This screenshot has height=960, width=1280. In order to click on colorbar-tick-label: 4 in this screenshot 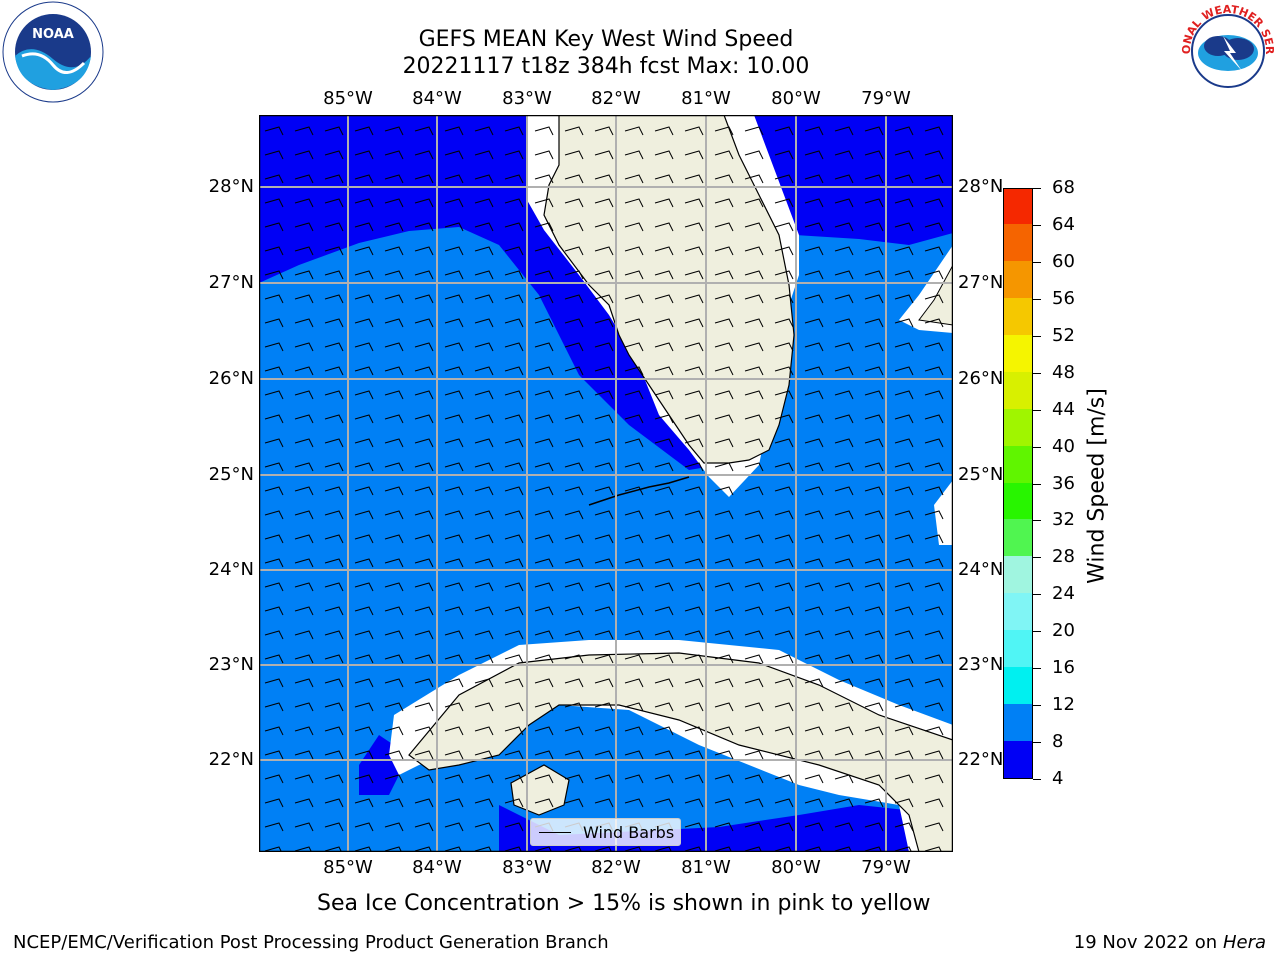, I will do `click(1058, 778)`.